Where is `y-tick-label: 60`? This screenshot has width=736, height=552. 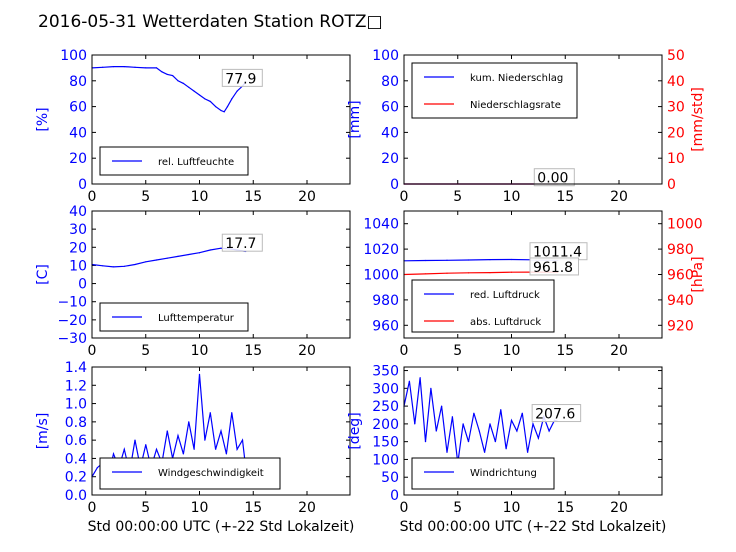
y-tick-label: 60 is located at coordinates (390, 108).